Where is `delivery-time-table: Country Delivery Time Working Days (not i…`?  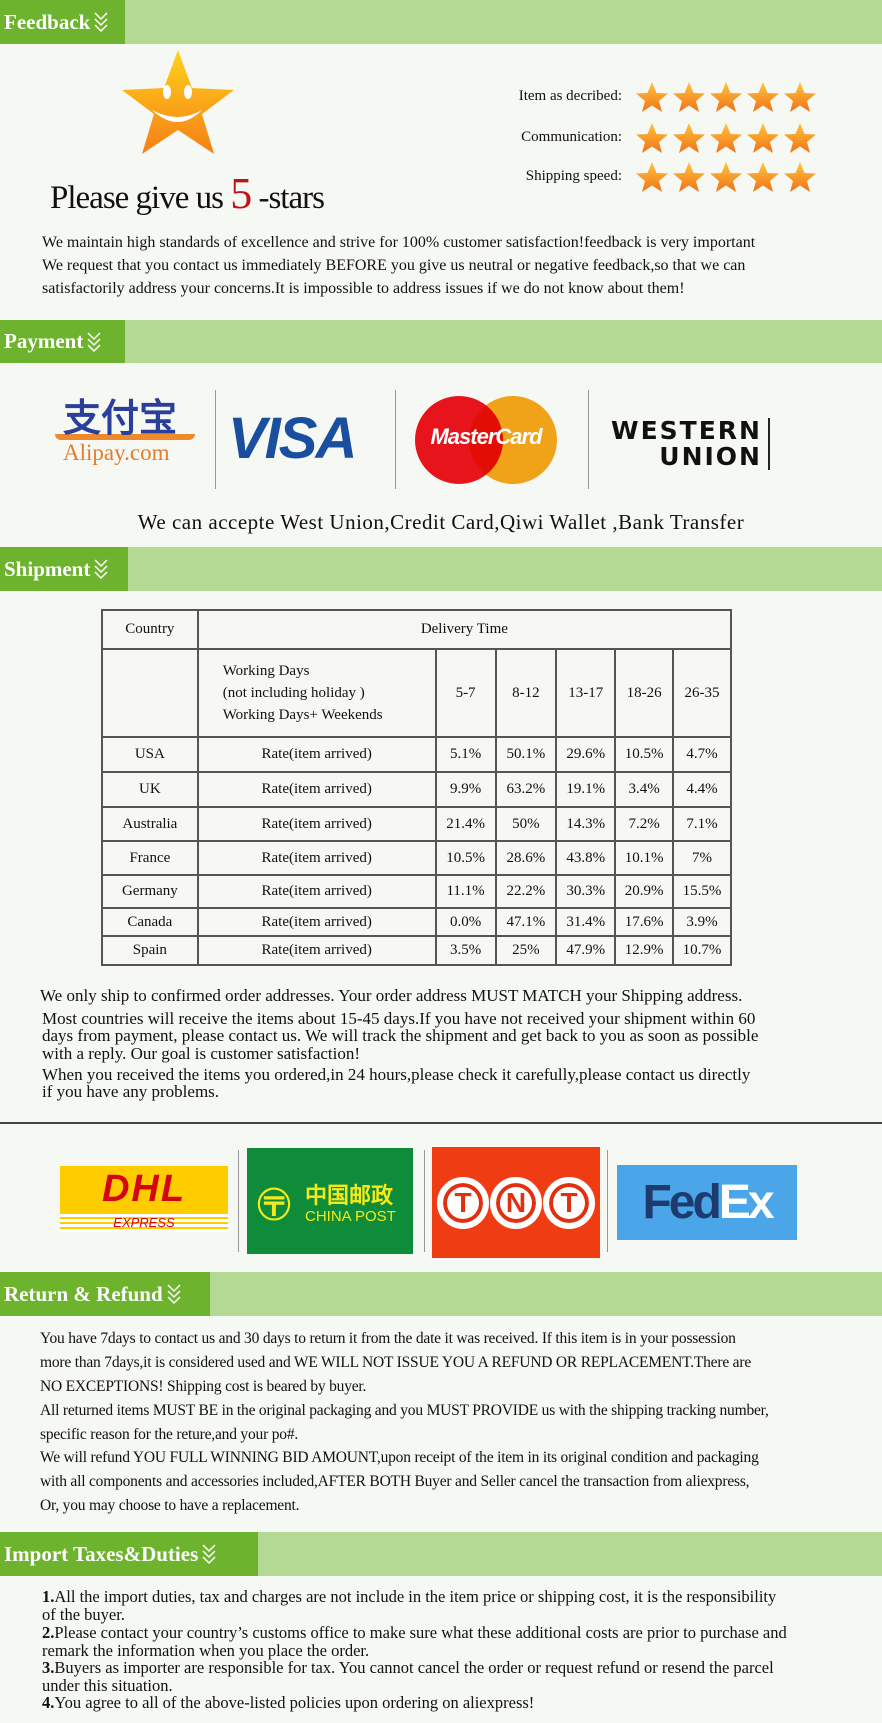
delivery-time-table: Country Delivery Time Working Days (not i… is located at coordinates (417, 787).